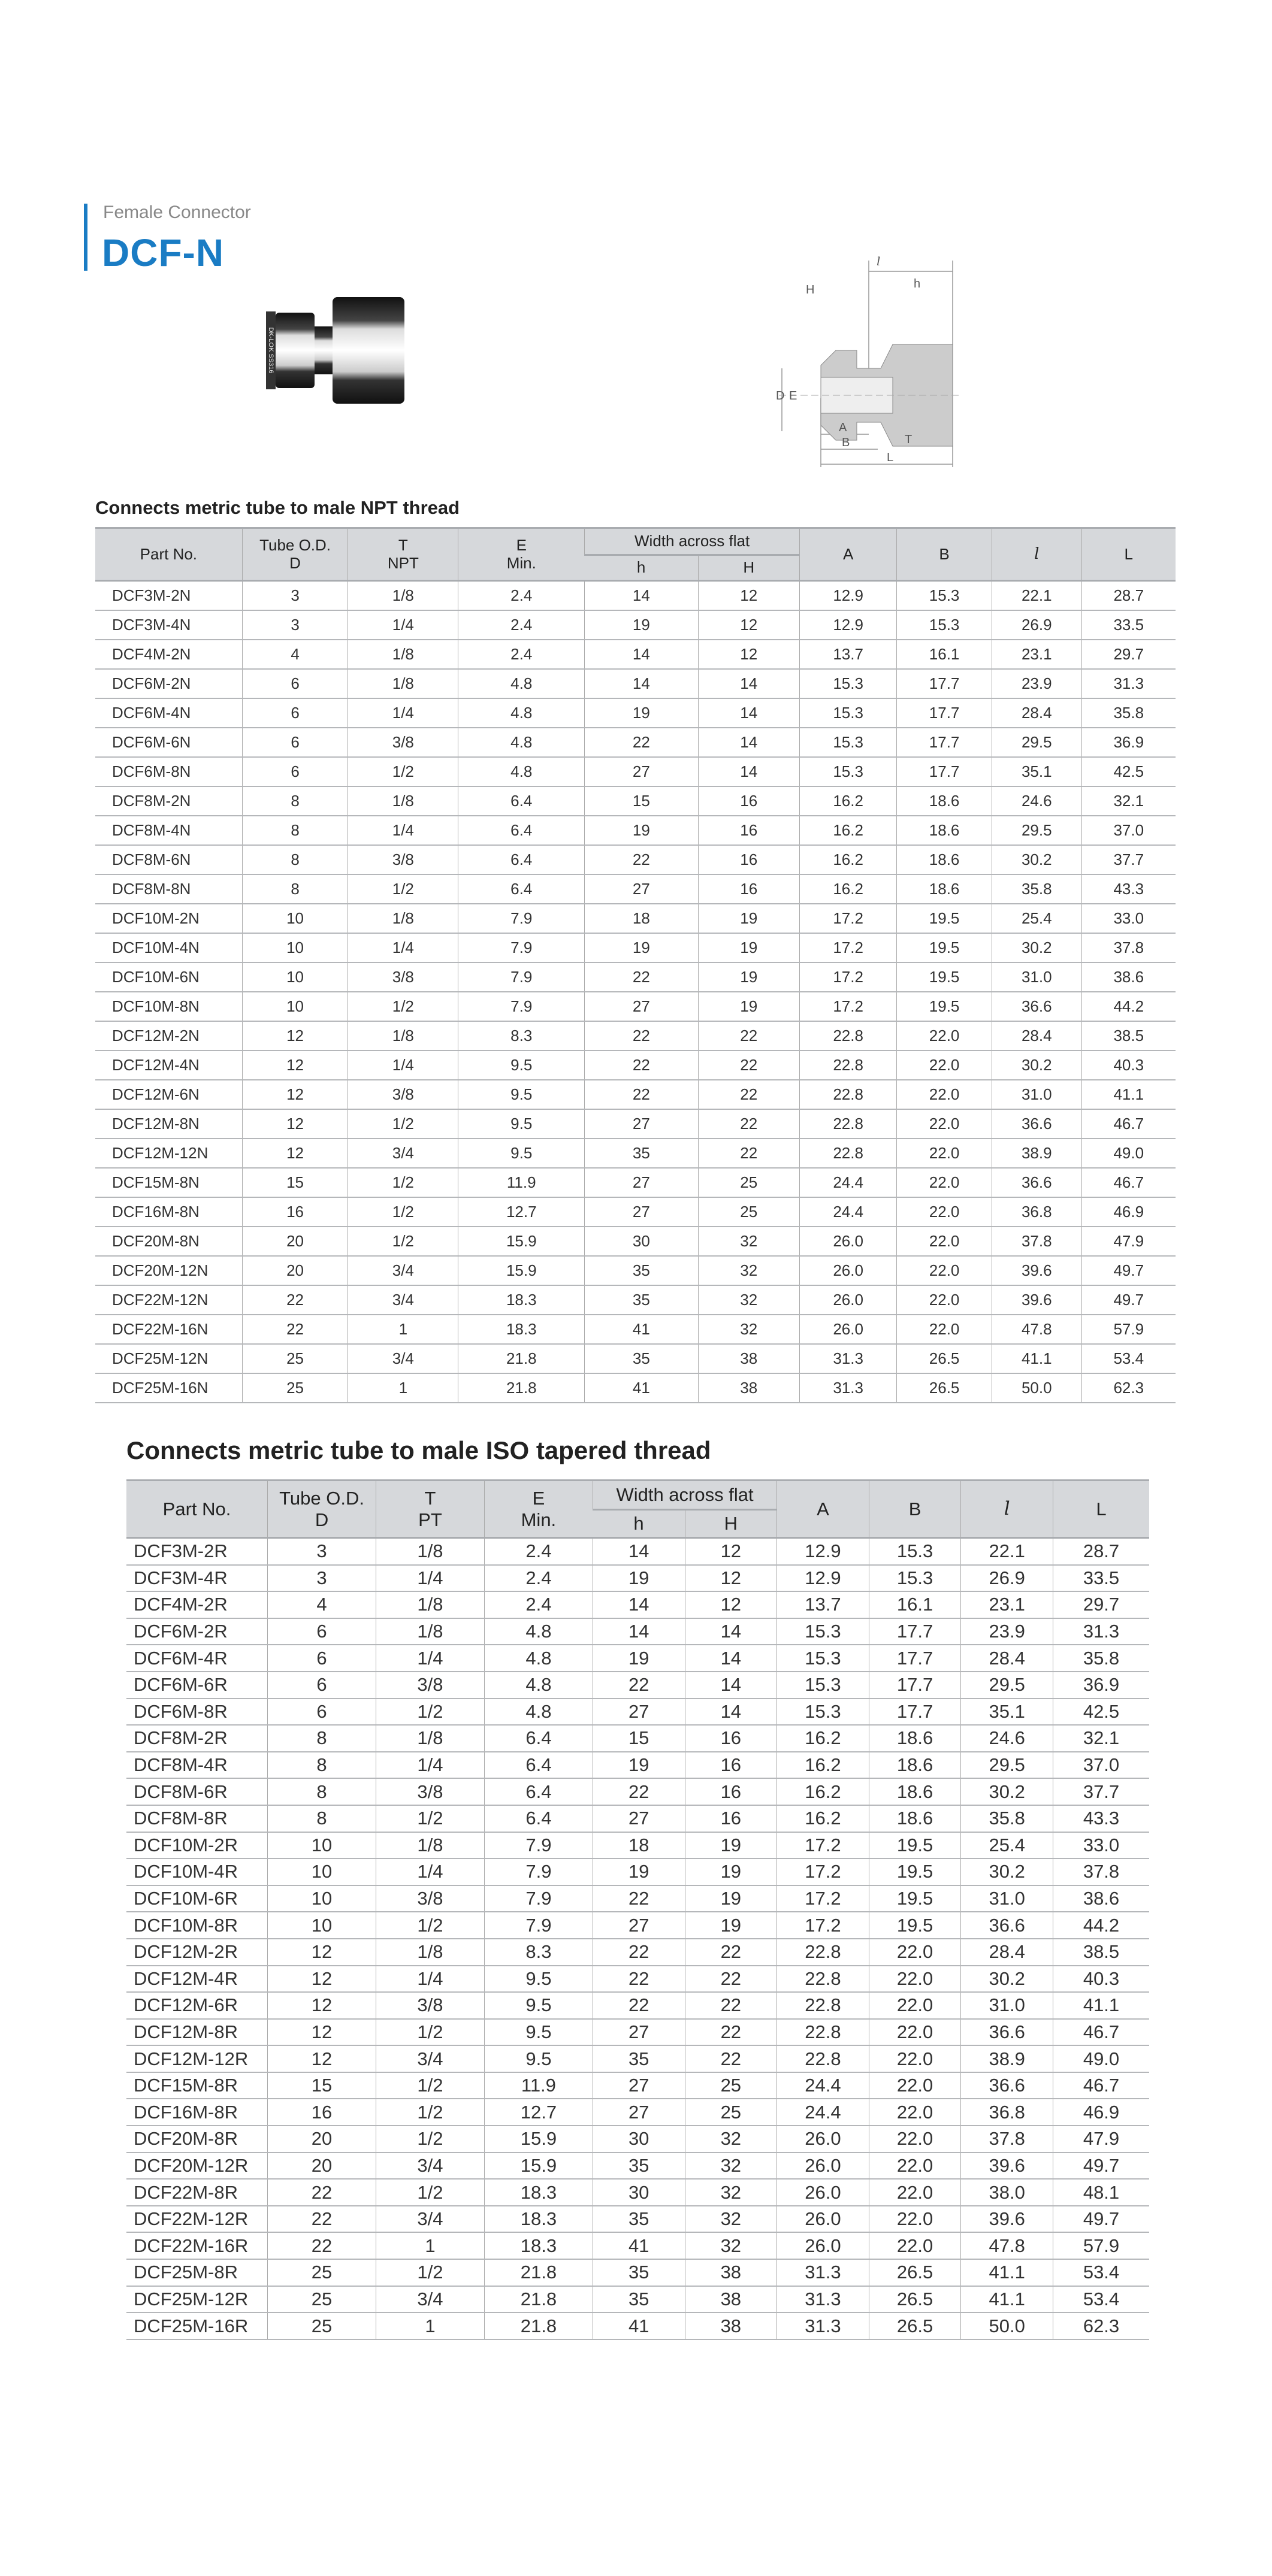 The image size is (1272, 2576). Describe the element at coordinates (642, 625) in the screenshot. I see `cell-width-h: 19` at that location.